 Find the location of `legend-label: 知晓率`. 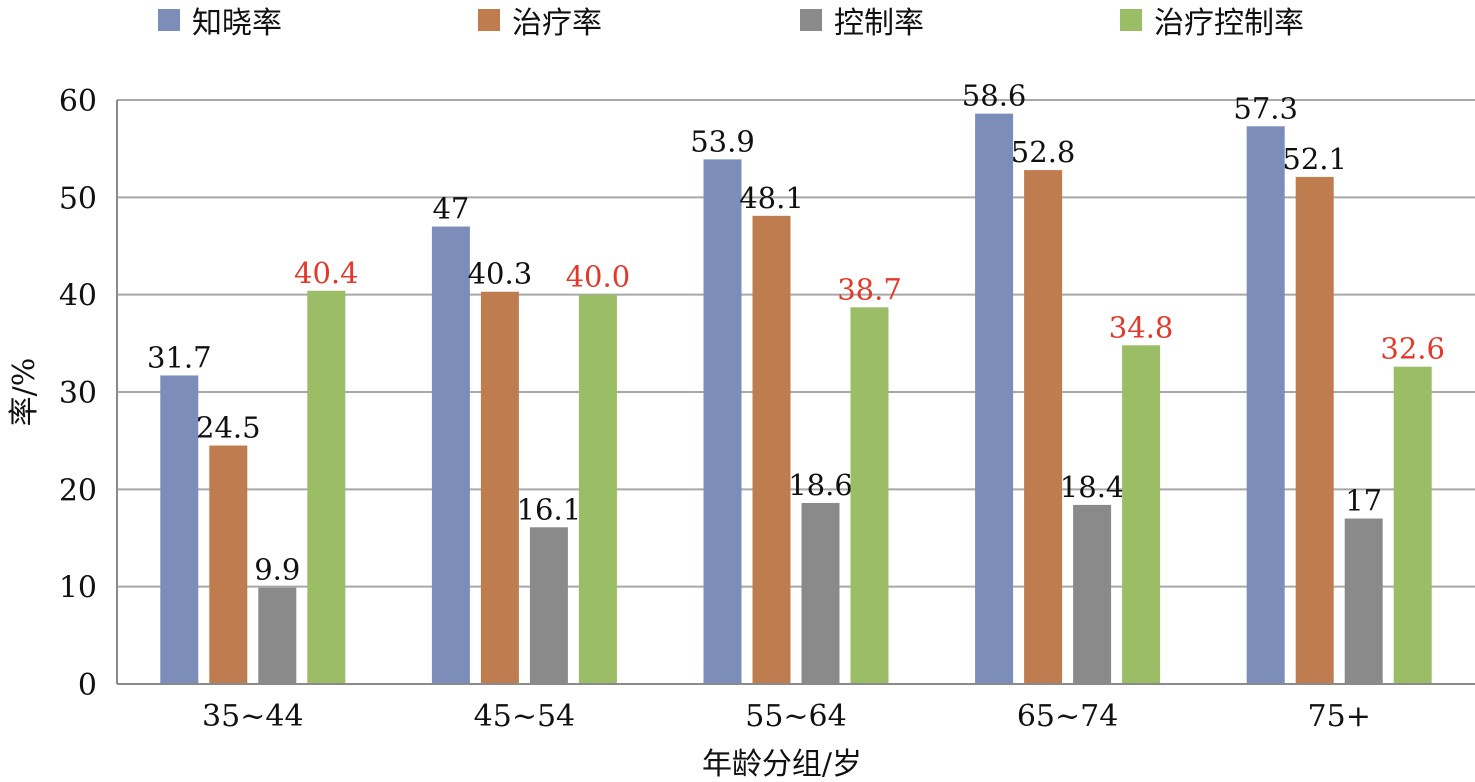

legend-label: 知晓率 is located at coordinates (237, 23).